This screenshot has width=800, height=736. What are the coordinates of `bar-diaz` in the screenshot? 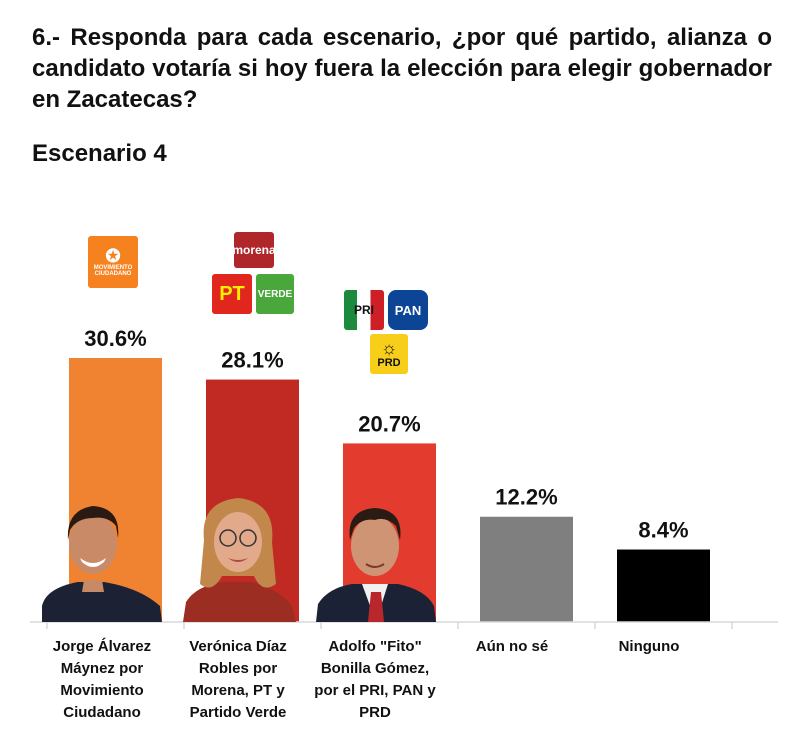 It's located at (252, 500).